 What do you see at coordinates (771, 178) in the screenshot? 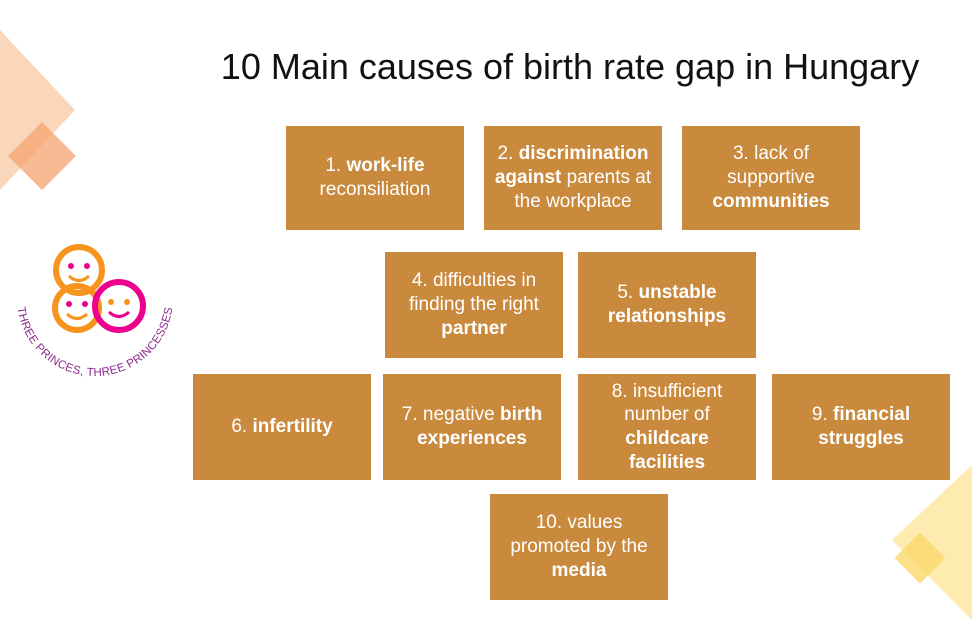
I see `cause-box-3: 3. lack of supportive communities` at bounding box center [771, 178].